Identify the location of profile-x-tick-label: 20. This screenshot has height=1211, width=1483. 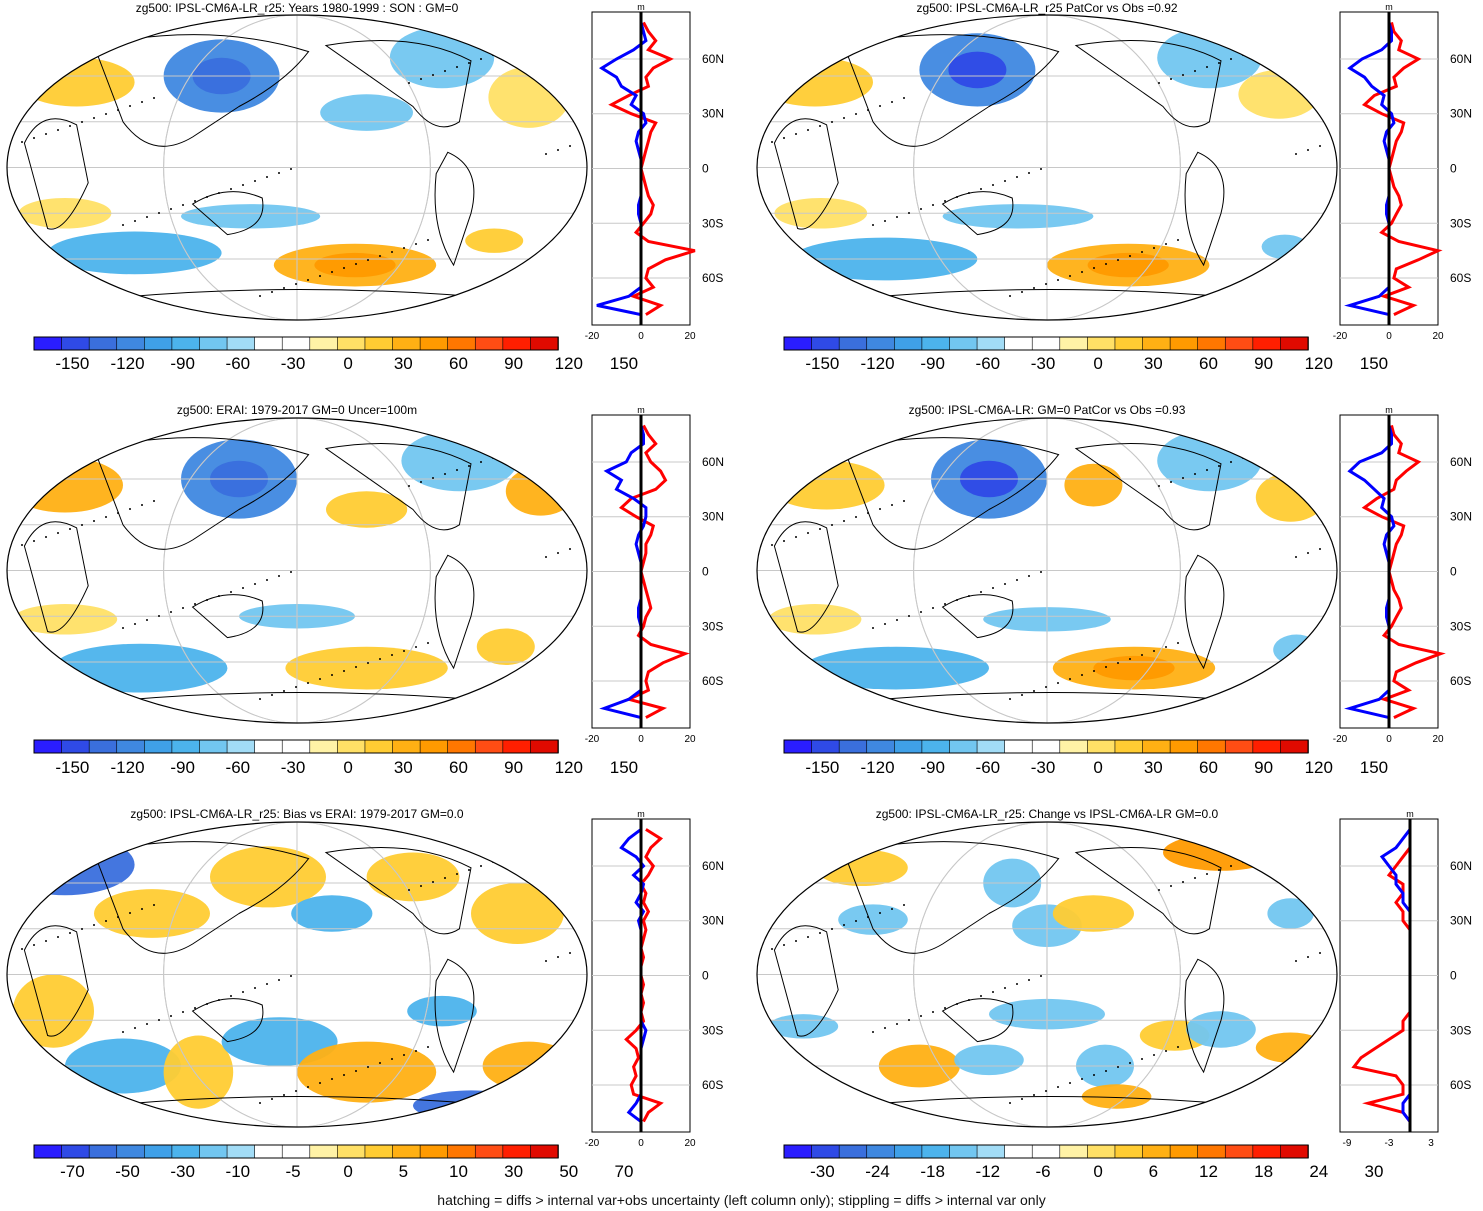
(690, 739).